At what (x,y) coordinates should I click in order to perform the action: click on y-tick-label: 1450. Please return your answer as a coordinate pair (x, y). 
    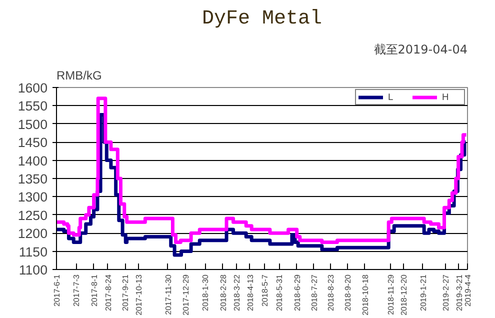
    Looking at the image, I should click on (33, 142).